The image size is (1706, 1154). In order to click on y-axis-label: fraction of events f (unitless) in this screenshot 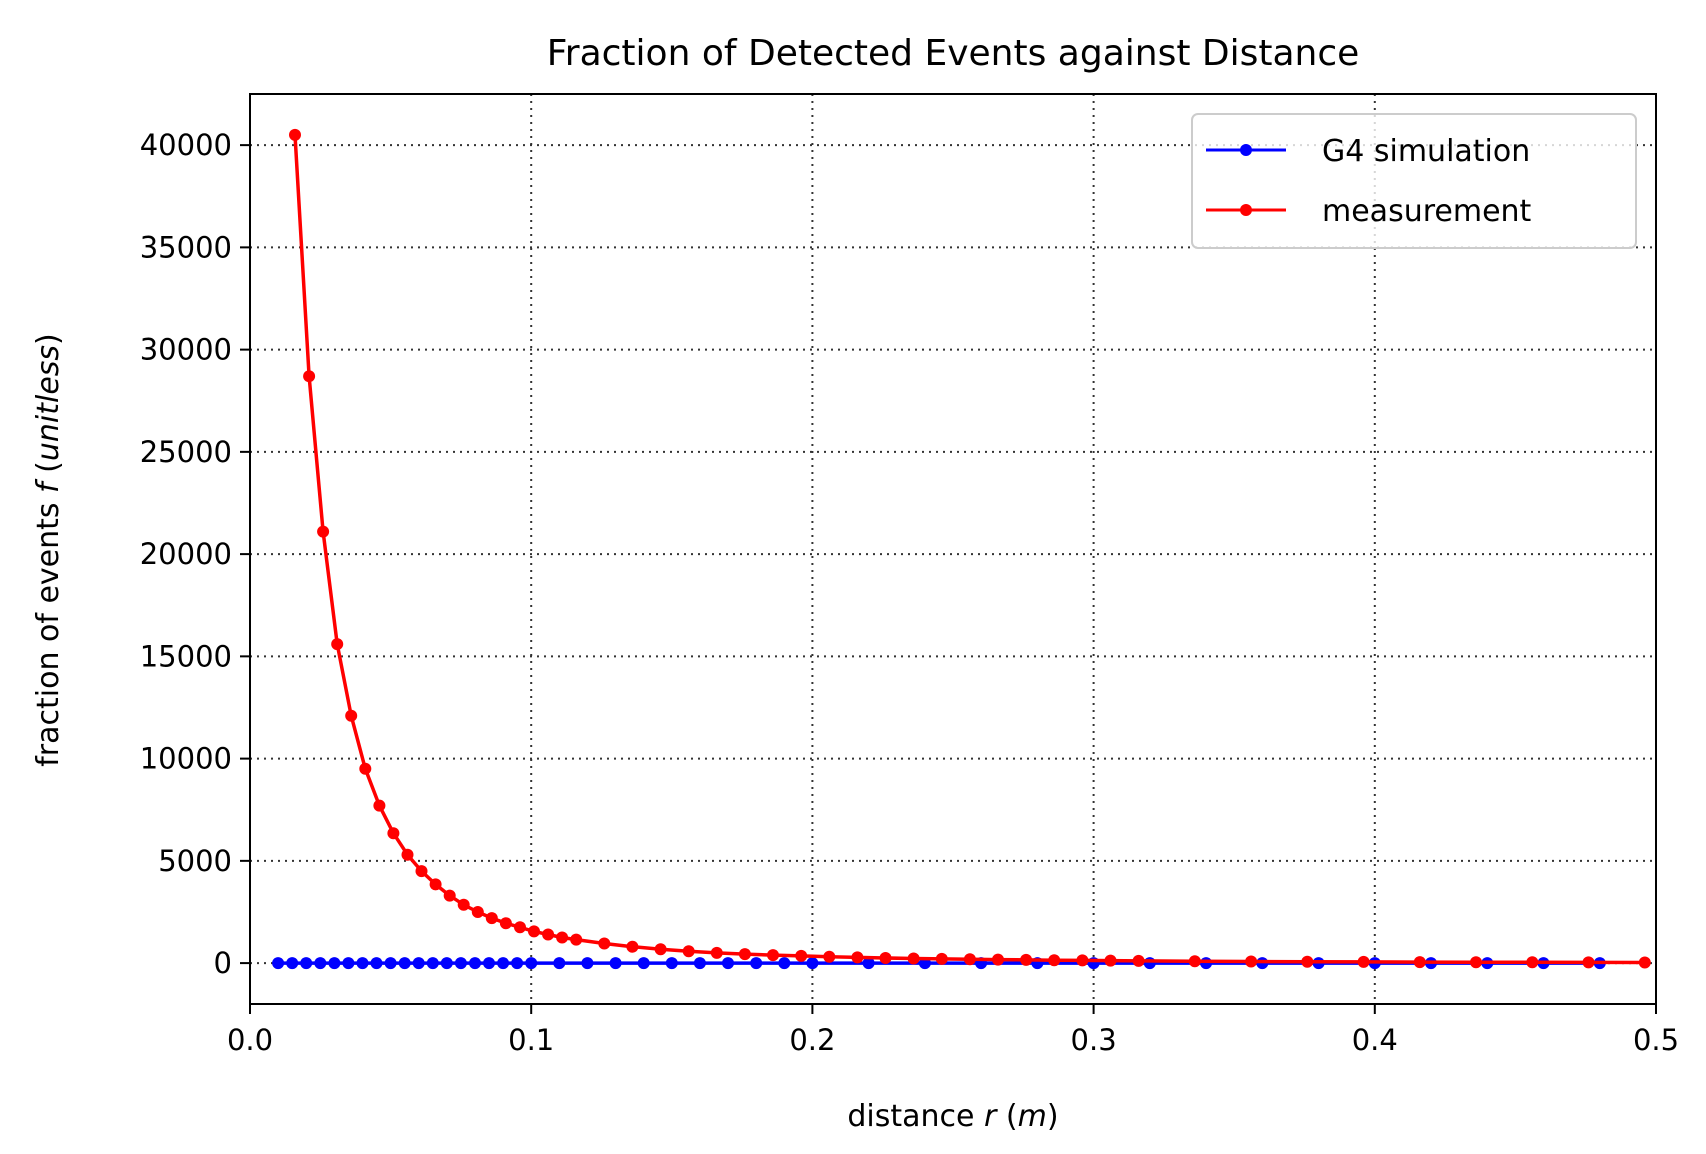, I will do `click(48, 550)`.